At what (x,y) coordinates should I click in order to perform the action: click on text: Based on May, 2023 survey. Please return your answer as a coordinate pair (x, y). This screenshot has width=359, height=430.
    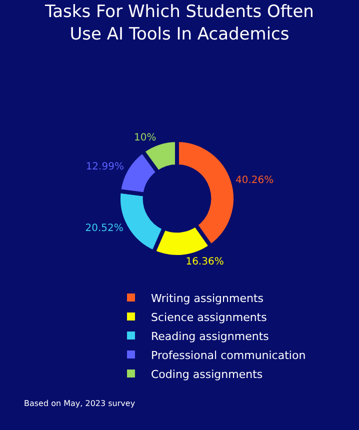
    Looking at the image, I should click on (80, 403).